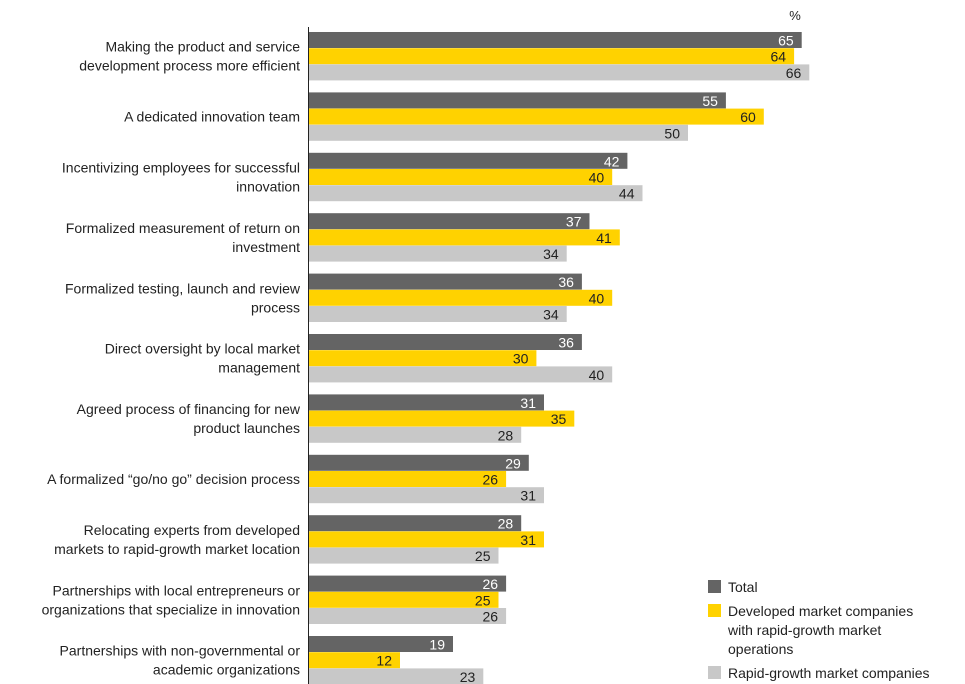 This screenshot has width=965, height=684. What do you see at coordinates (760, 649) in the screenshot?
I see `legend-label: operations` at bounding box center [760, 649].